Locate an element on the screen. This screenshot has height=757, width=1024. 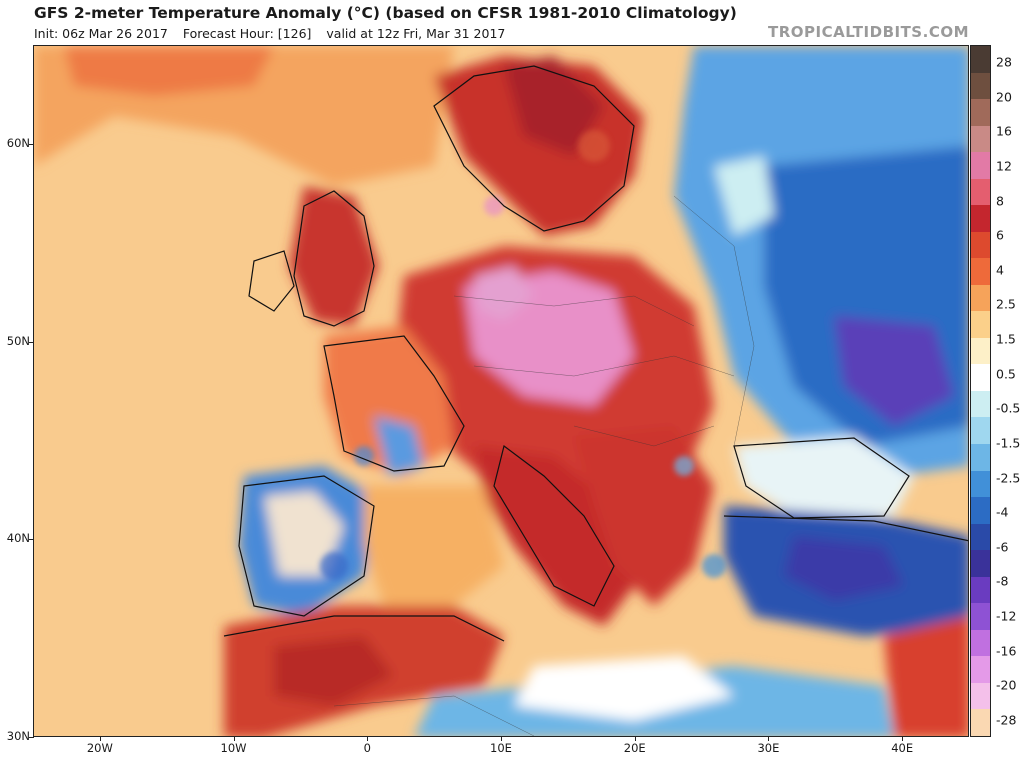
lat-label: 50N is located at coordinates (18, 340).